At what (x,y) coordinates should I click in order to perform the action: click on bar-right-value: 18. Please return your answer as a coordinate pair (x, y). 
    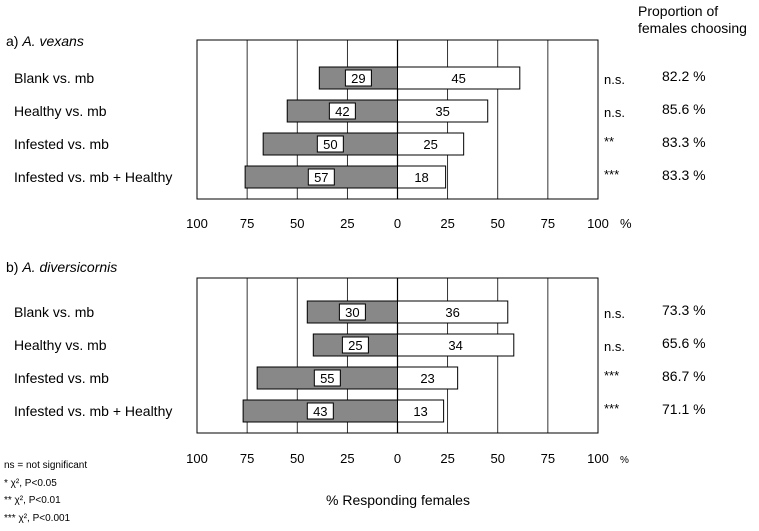
    Looking at the image, I should click on (421, 177).